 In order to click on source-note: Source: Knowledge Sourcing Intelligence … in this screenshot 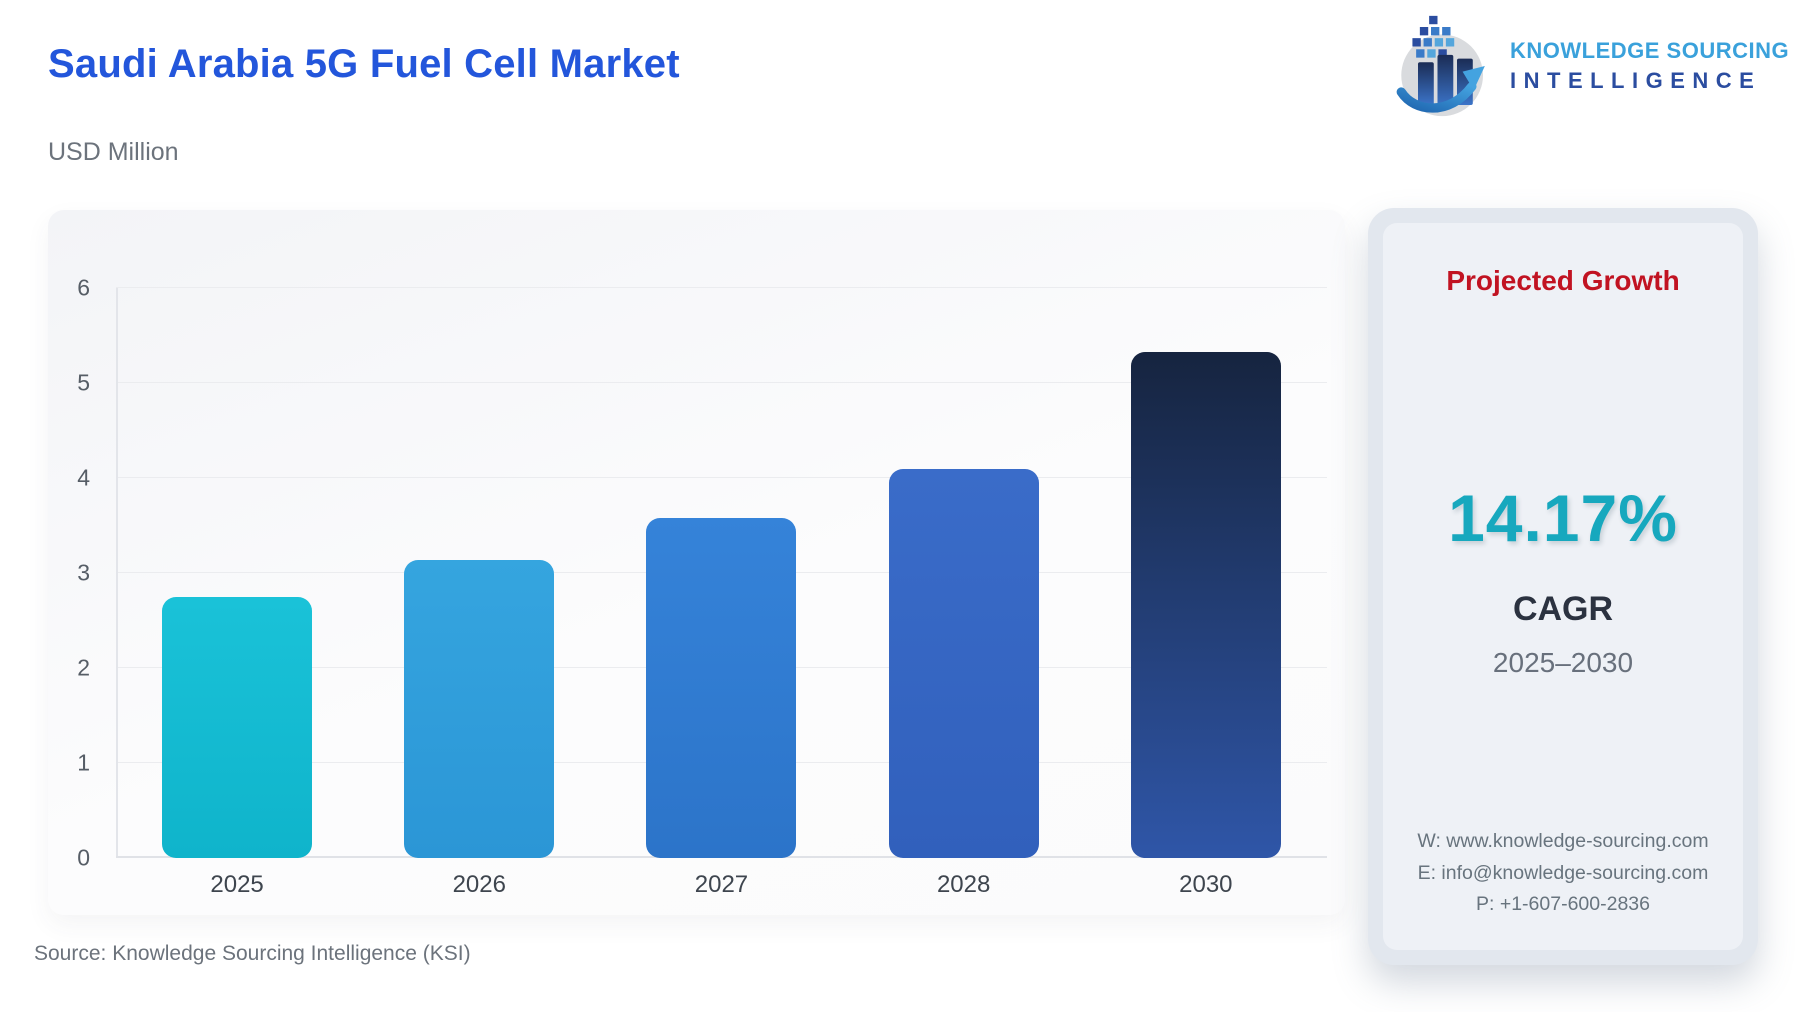, I will do `click(252, 953)`.